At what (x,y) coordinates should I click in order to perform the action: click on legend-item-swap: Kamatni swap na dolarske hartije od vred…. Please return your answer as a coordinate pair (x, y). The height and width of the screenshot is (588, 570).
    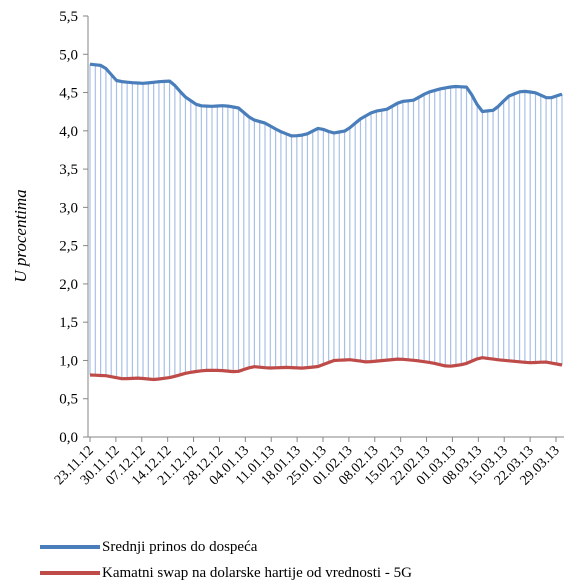
    Looking at the image, I should click on (226, 573).